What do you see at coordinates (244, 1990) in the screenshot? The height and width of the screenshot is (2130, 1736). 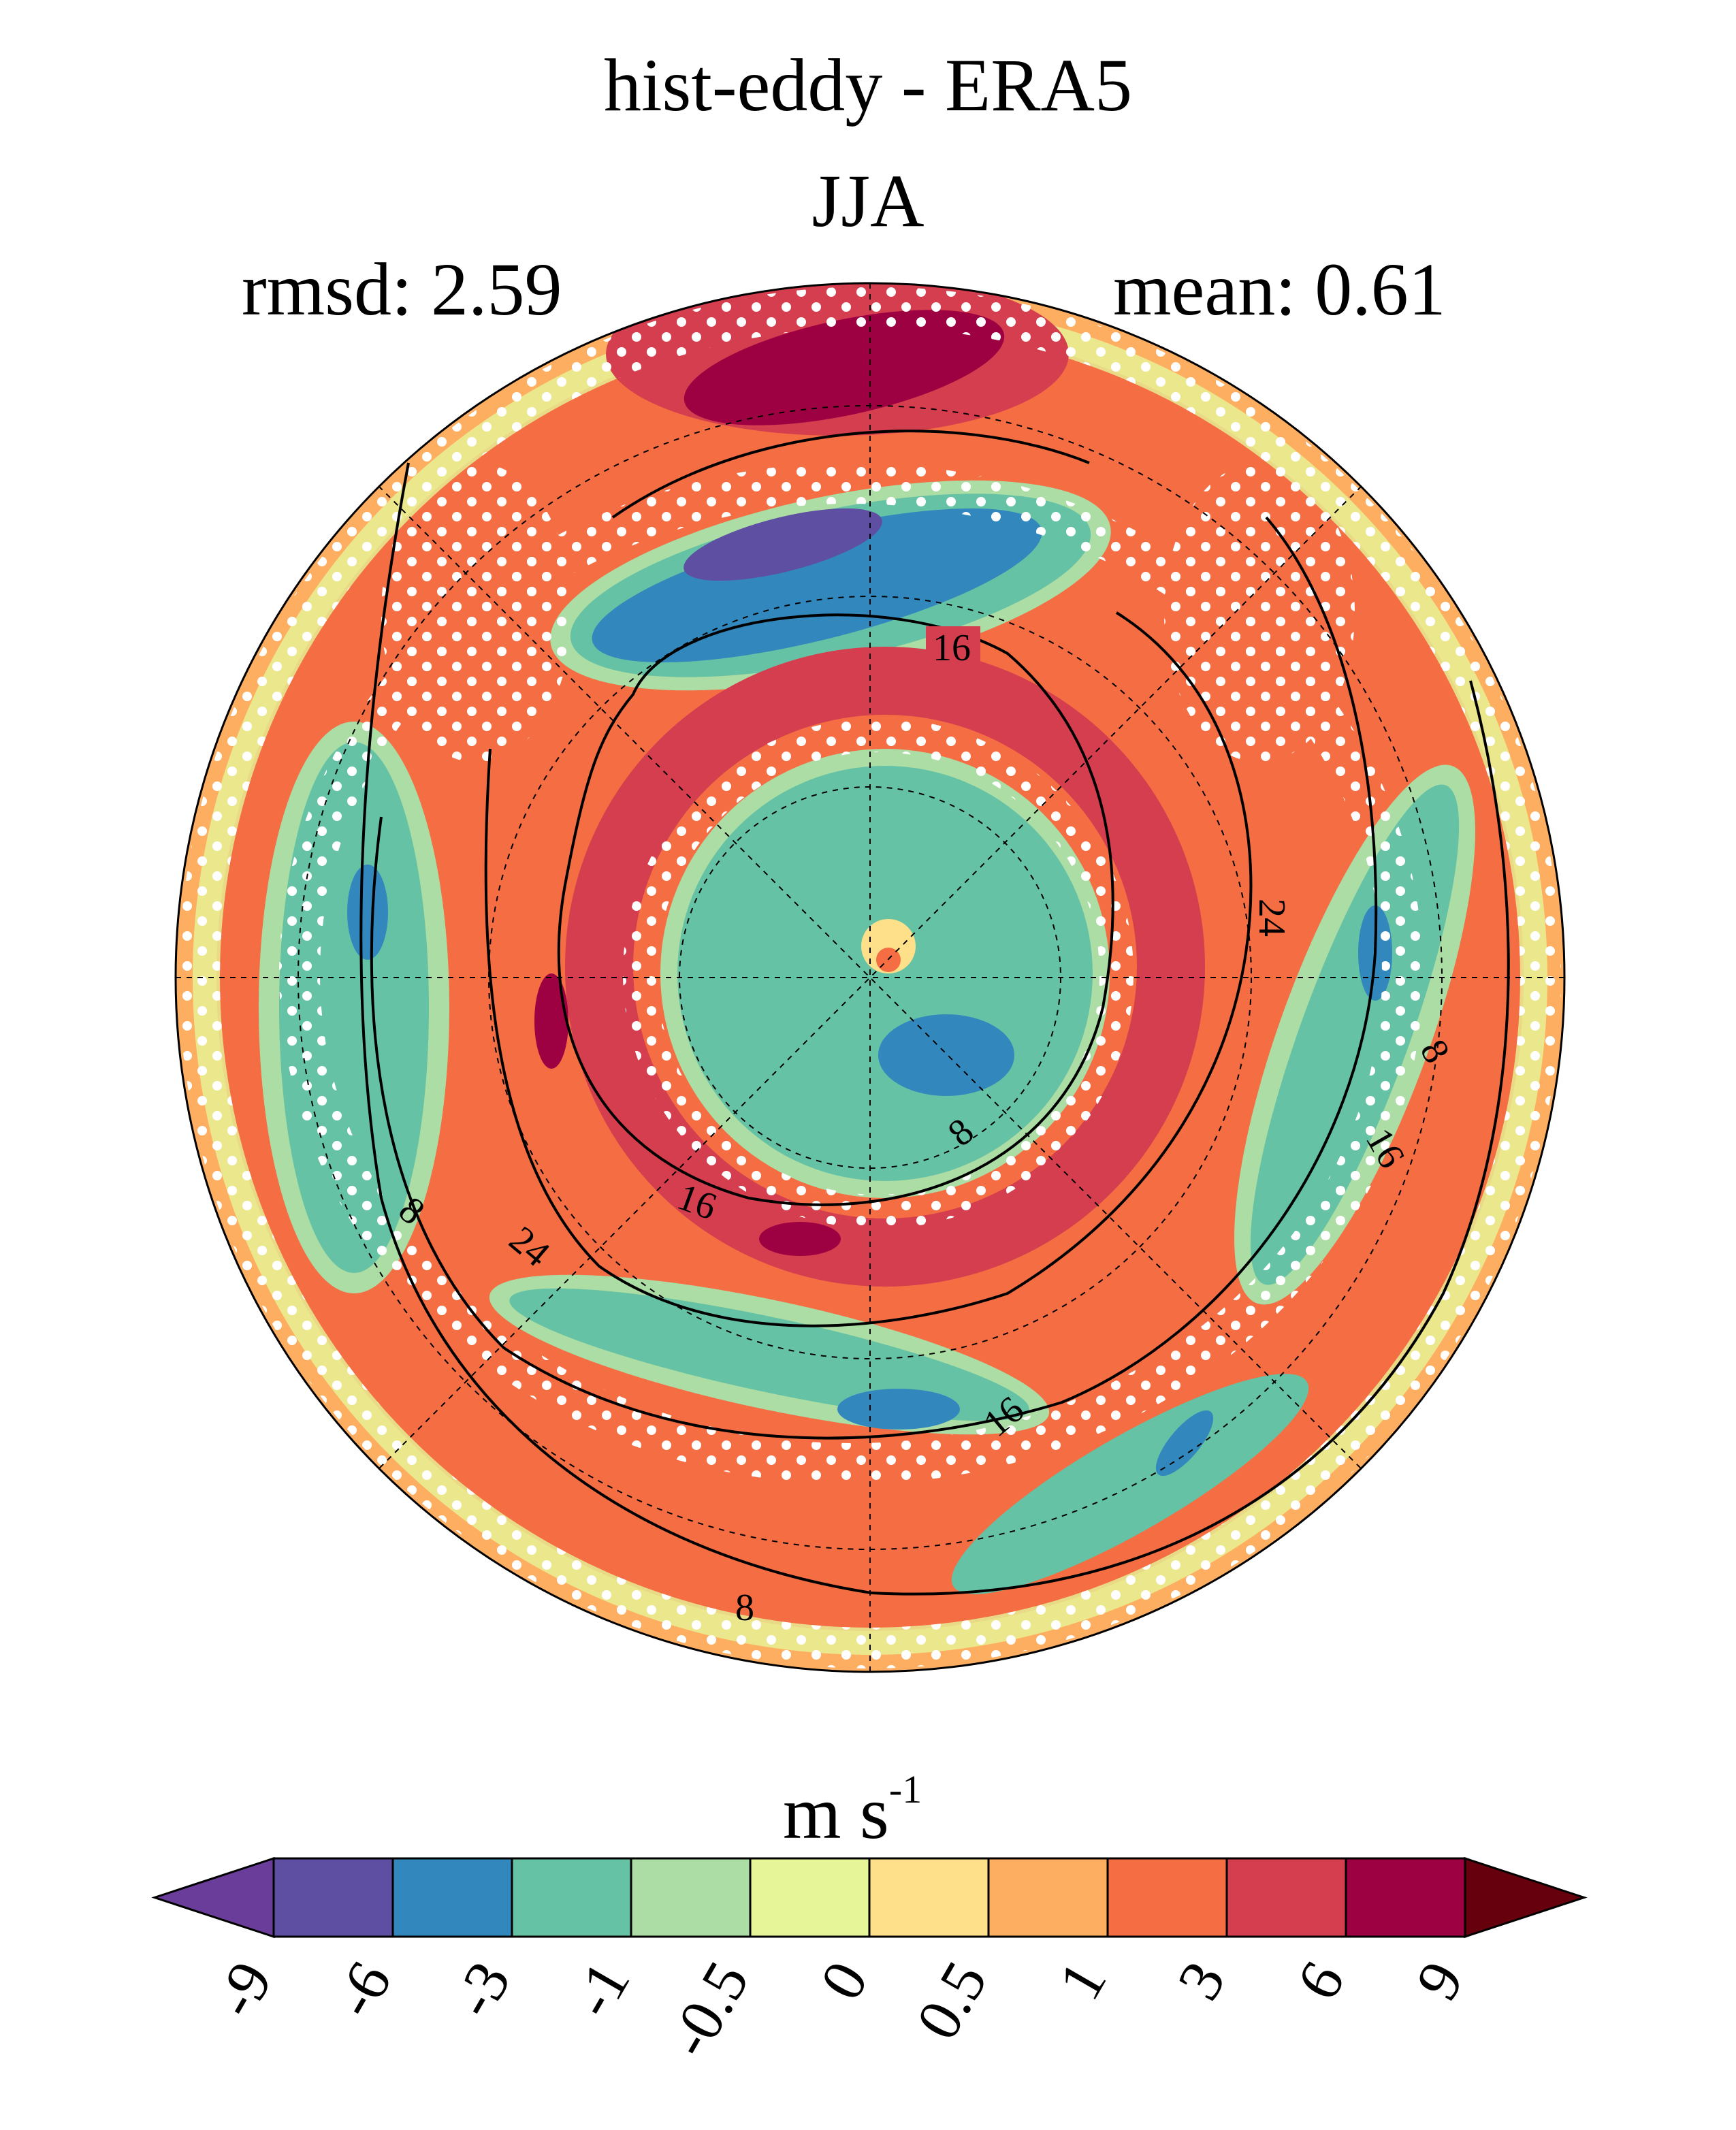 I see `colorbar-tick-label: -9` at bounding box center [244, 1990].